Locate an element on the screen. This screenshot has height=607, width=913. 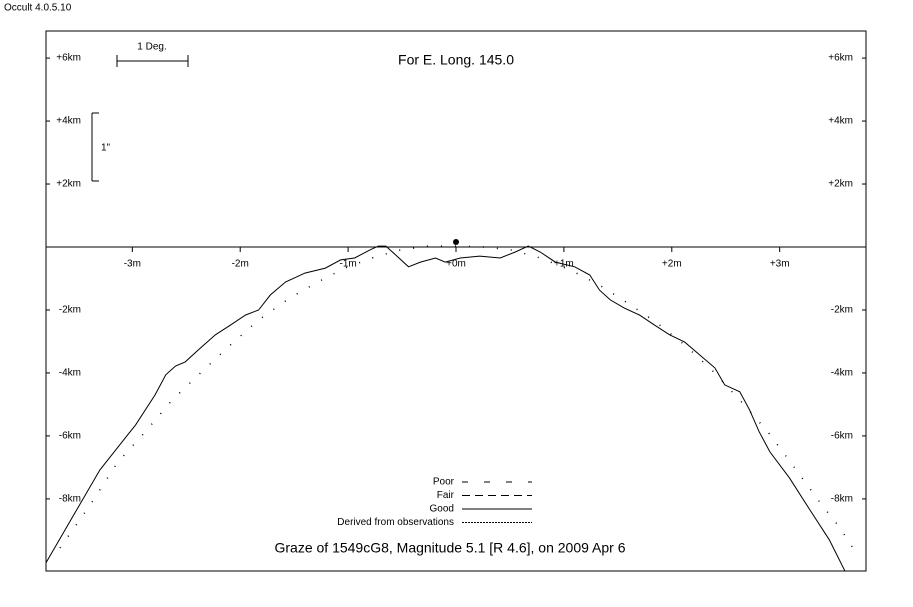
legend-label: Poor is located at coordinates (444, 482).